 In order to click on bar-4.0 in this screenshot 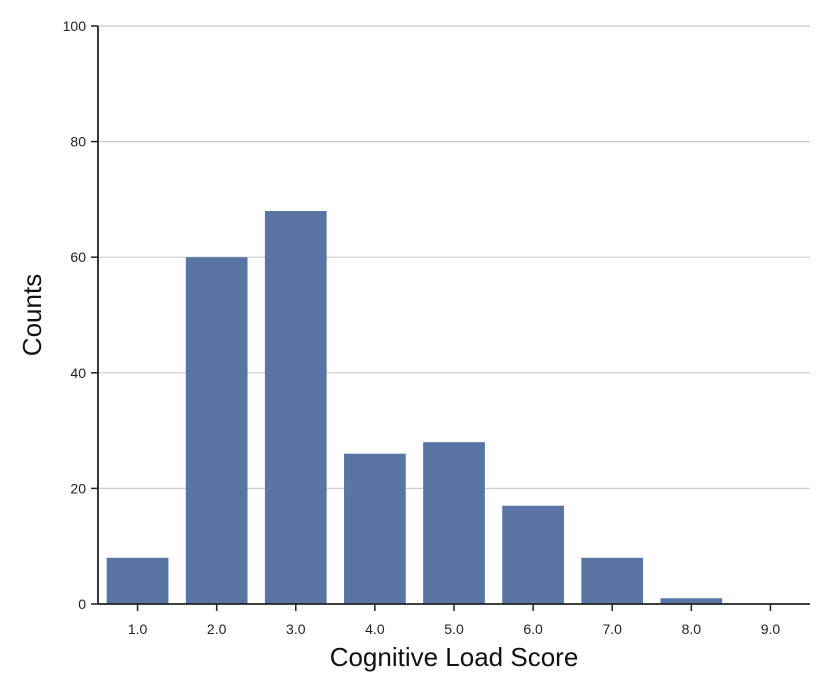, I will do `click(375, 528)`.